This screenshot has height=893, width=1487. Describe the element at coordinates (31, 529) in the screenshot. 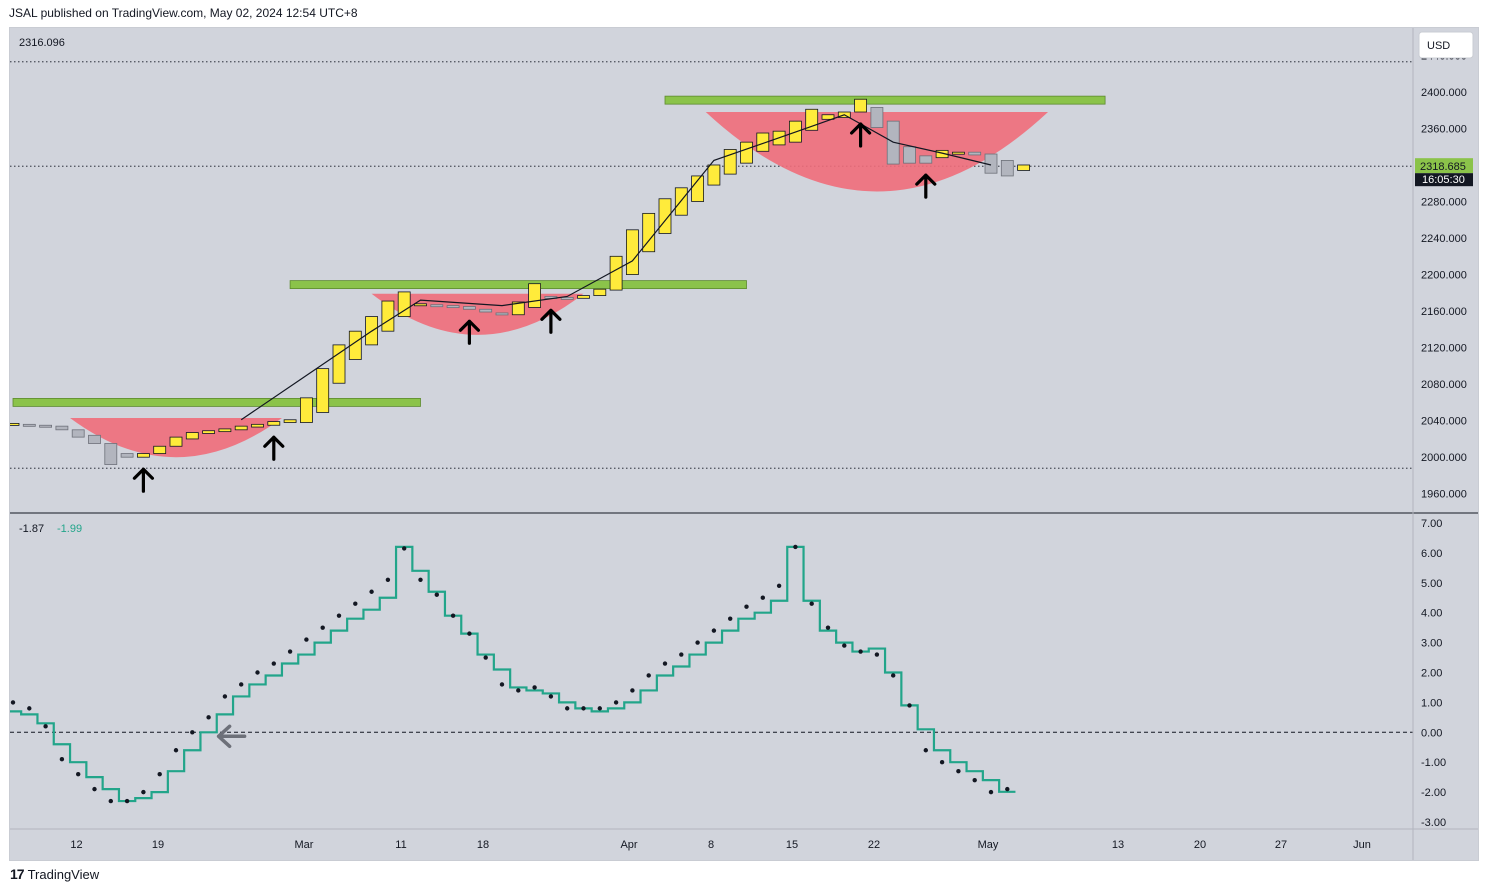

I see `osc-legend-value-1: -1.87` at that location.